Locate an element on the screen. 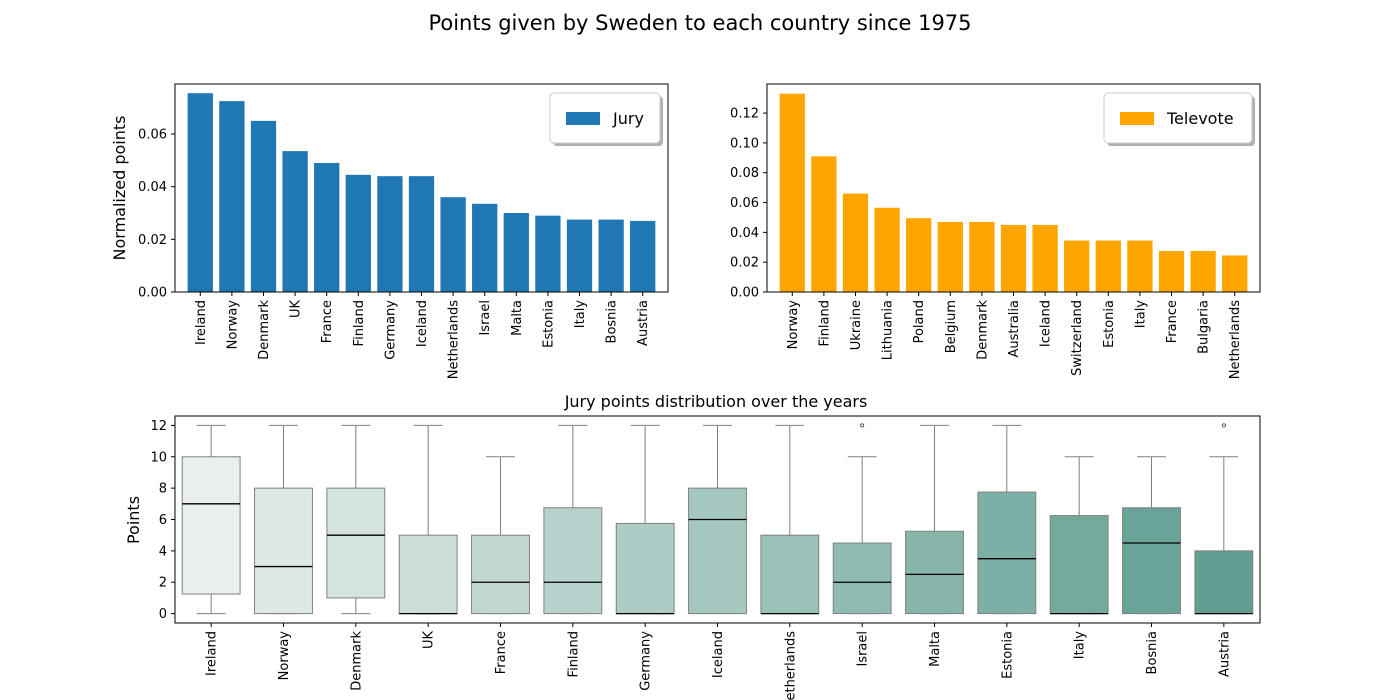 Image resolution: width=1400 pixels, height=700 pixels. televote-bar-estonia is located at coordinates (1108, 266).